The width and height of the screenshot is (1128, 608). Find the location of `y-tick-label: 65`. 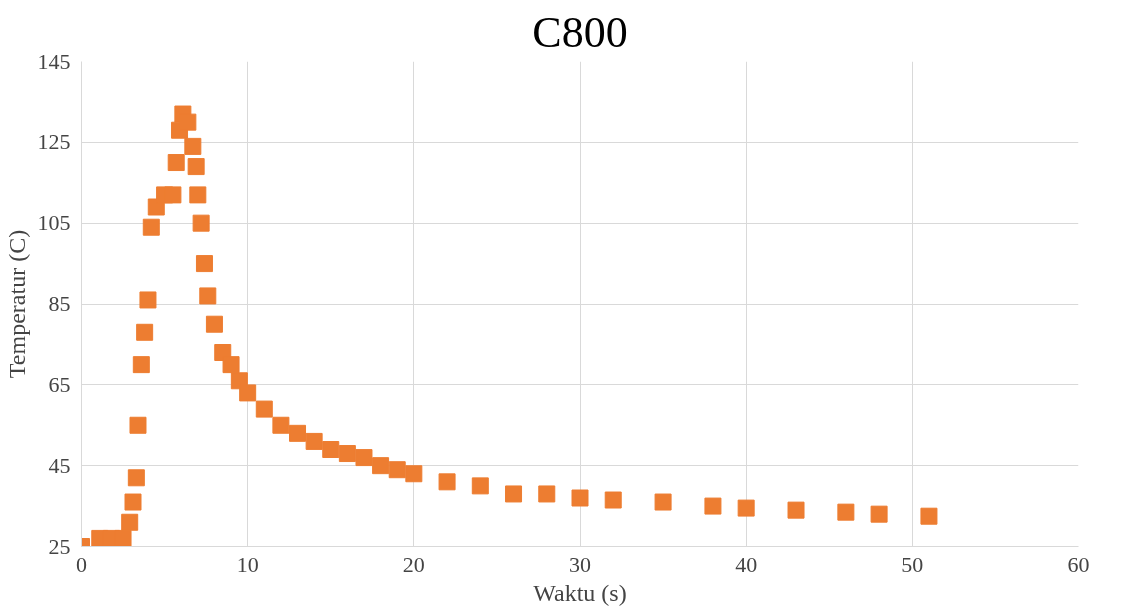

y-tick-label: 65 is located at coordinates (59, 384).